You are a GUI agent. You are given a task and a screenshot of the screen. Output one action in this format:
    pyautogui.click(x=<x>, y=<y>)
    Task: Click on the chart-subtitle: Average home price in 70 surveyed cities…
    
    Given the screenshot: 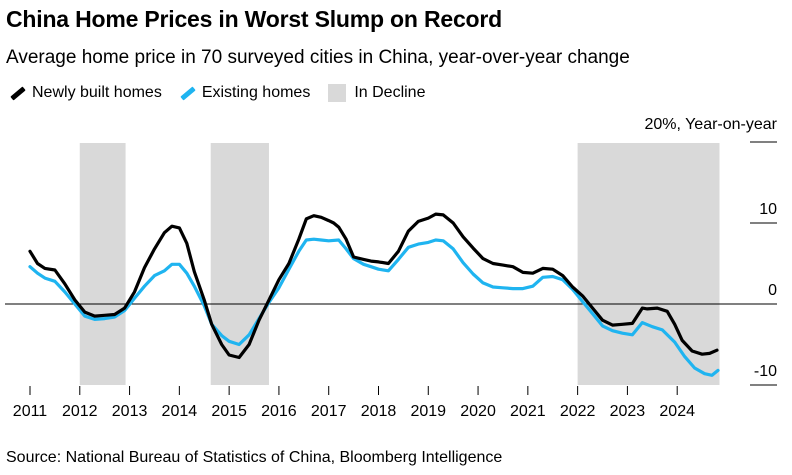 What is the action you would take?
    pyautogui.click(x=318, y=57)
    